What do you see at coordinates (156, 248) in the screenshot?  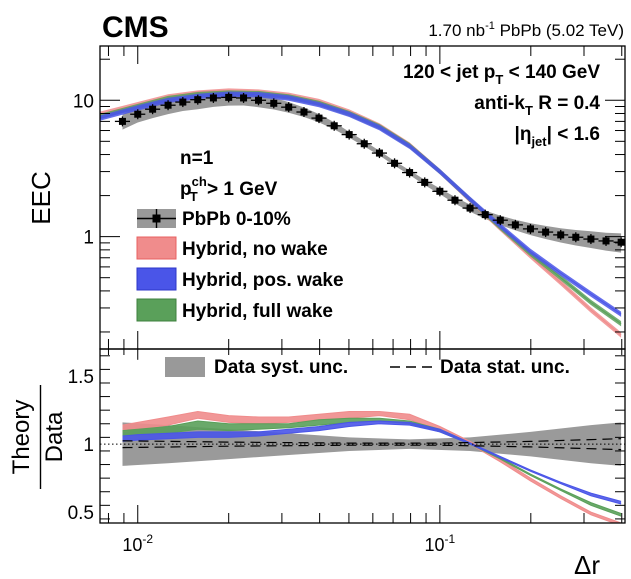 I see `legend-swatch-no-wake` at bounding box center [156, 248].